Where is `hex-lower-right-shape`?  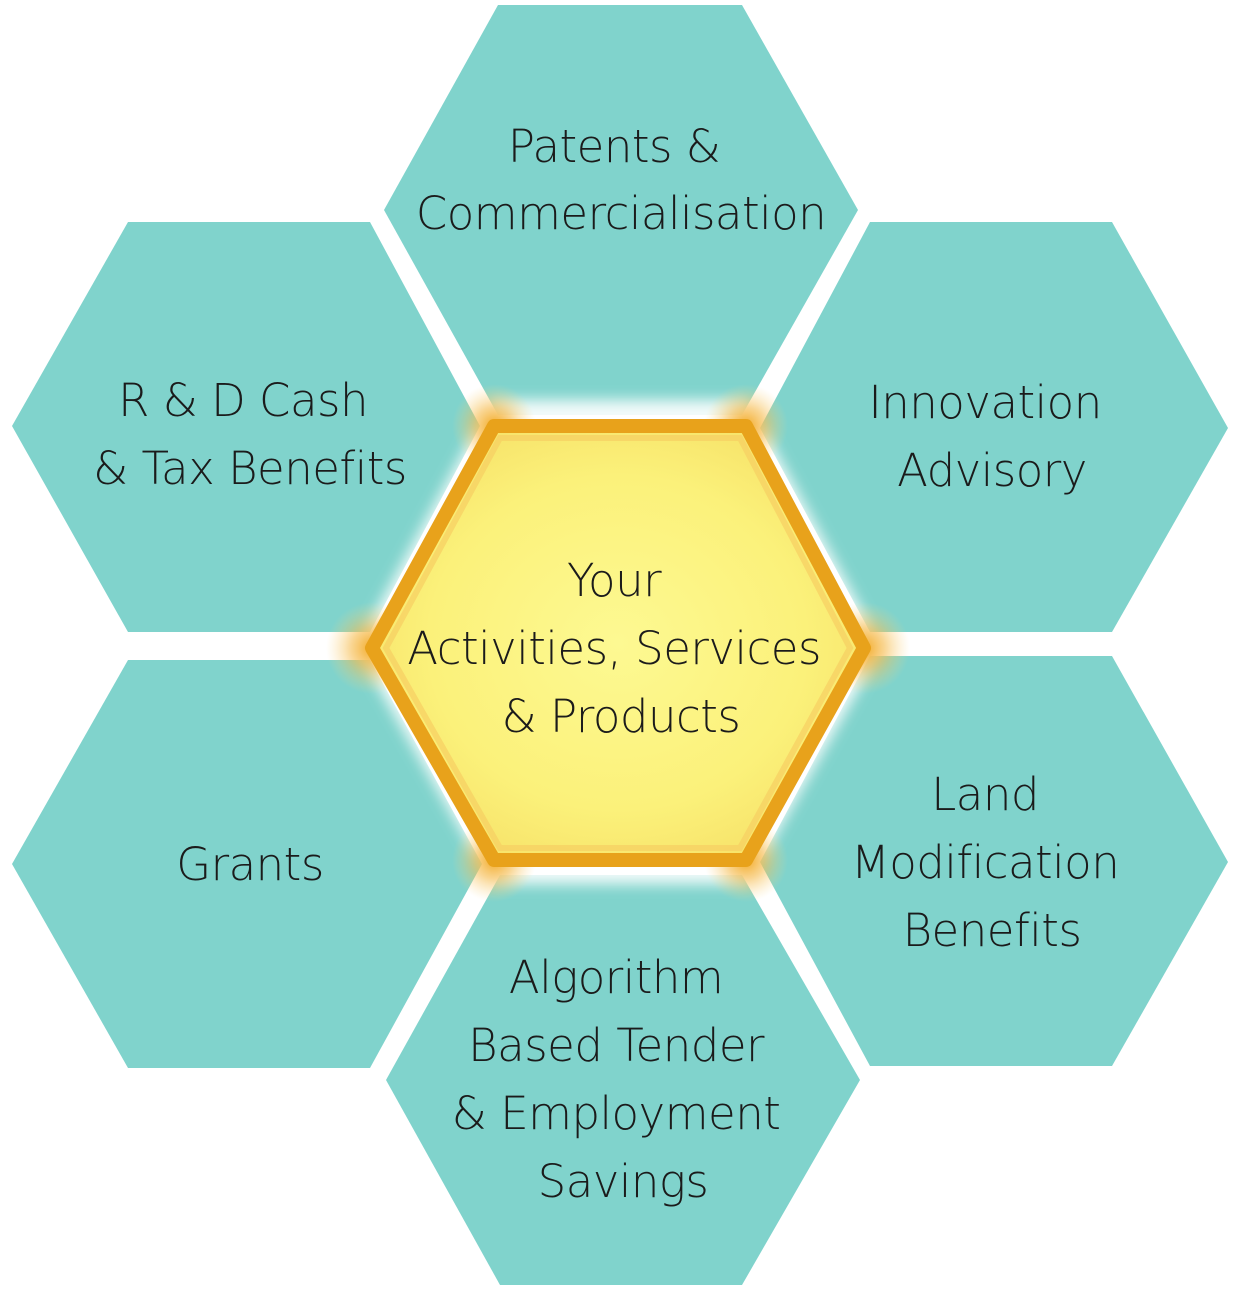 hex-lower-right-shape is located at coordinates (994, 861).